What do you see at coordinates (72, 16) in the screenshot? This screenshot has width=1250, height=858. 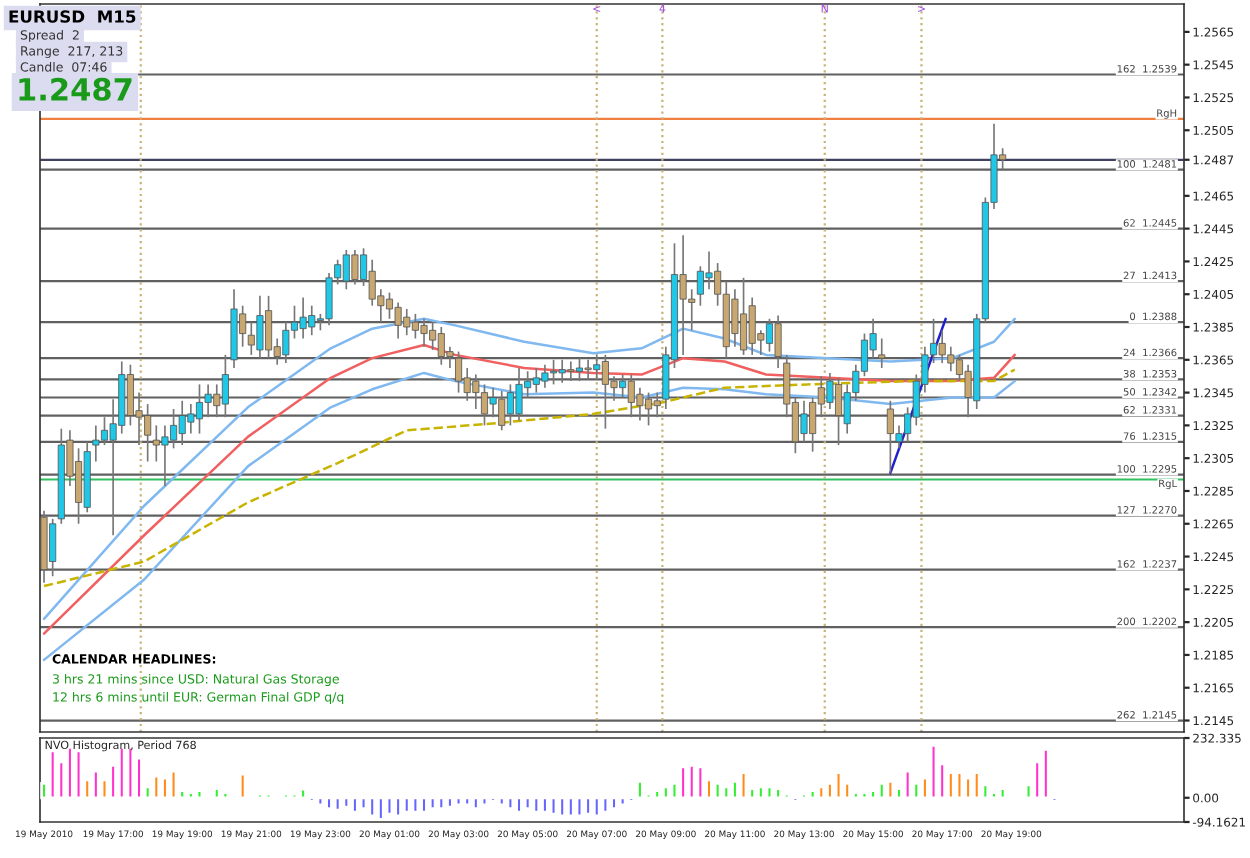 I see `annotation: EURUSD M15` at bounding box center [72, 16].